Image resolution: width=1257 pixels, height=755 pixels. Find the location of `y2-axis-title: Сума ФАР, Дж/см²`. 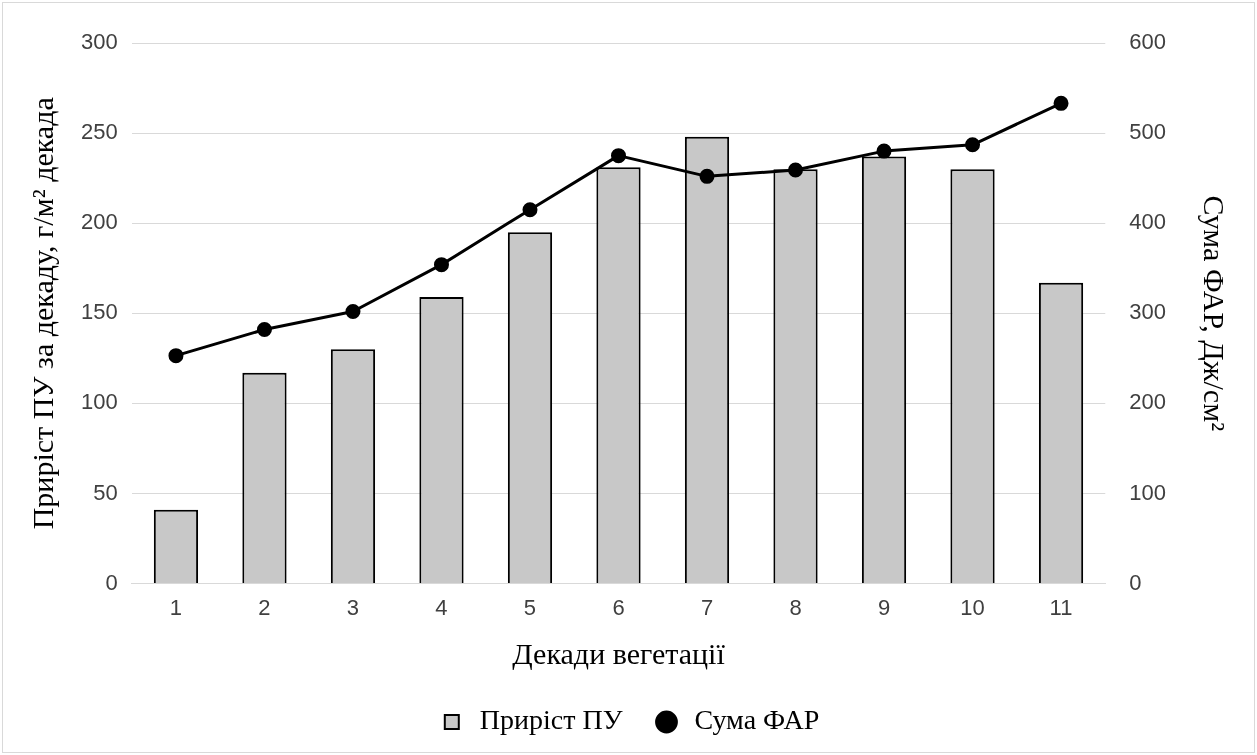

y2-axis-title: Сума ФАР, Дж/см² is located at coordinates (1215, 313).